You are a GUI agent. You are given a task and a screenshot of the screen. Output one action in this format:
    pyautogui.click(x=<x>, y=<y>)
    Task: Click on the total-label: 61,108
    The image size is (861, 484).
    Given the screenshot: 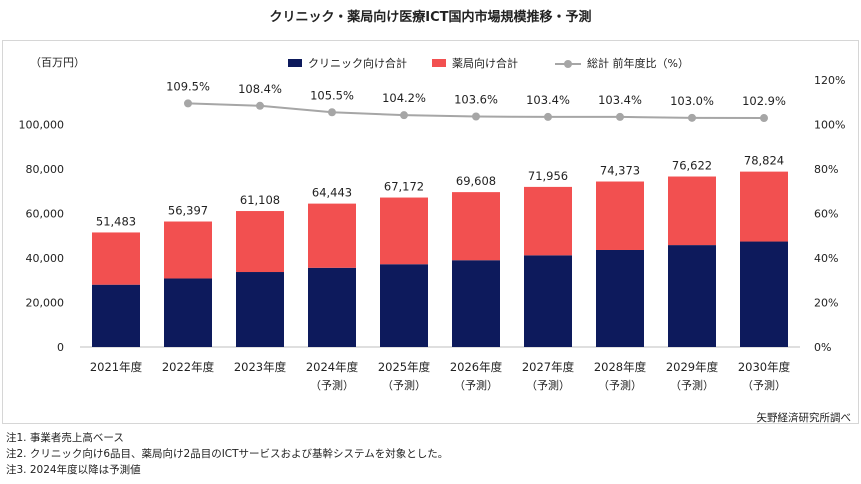 What is the action you would take?
    pyautogui.click(x=260, y=200)
    